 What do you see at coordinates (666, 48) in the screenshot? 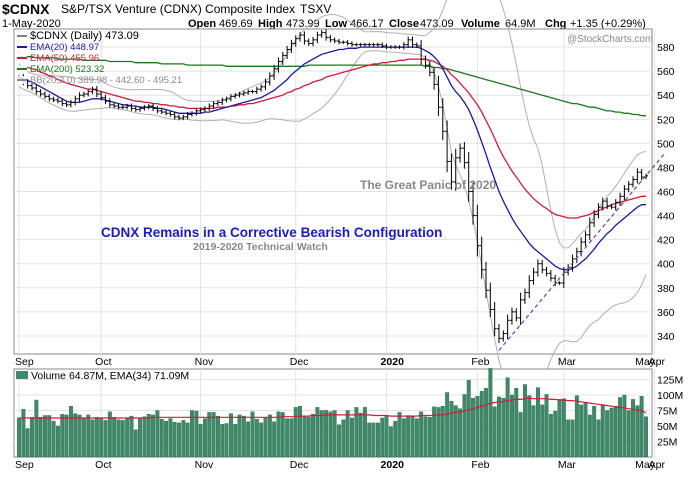
I see `price-tick-label: 580` at bounding box center [666, 48].